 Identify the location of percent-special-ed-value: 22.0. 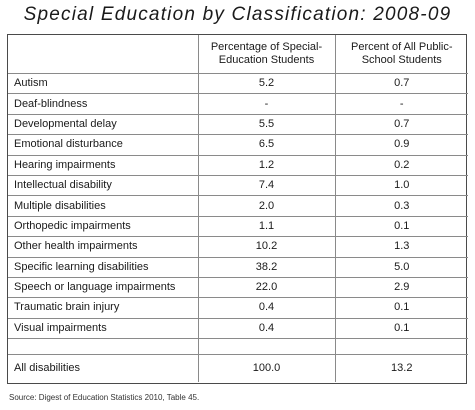
(266, 287).